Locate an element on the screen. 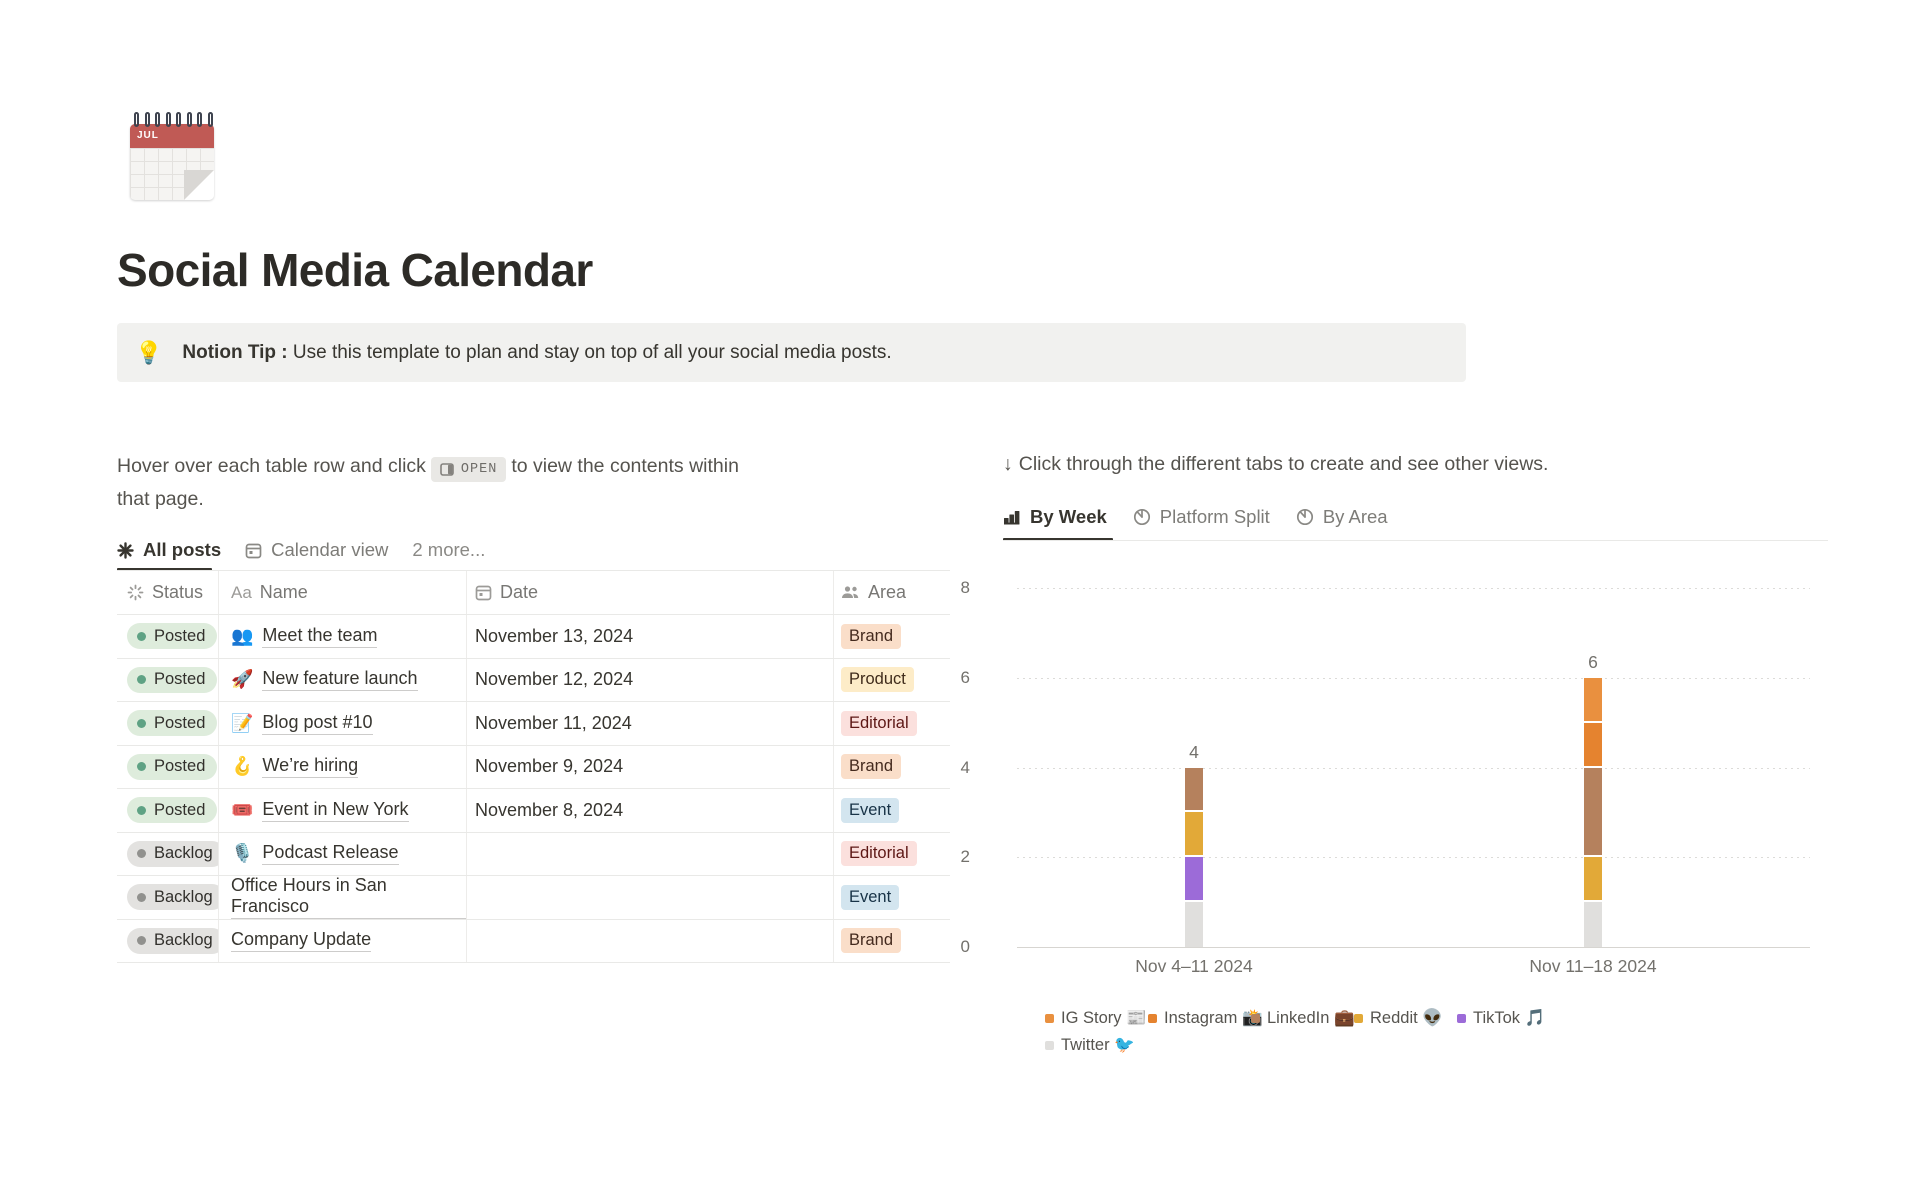 The image size is (1920, 1199). row-name-link: We’re hiring is located at coordinates (310, 767).